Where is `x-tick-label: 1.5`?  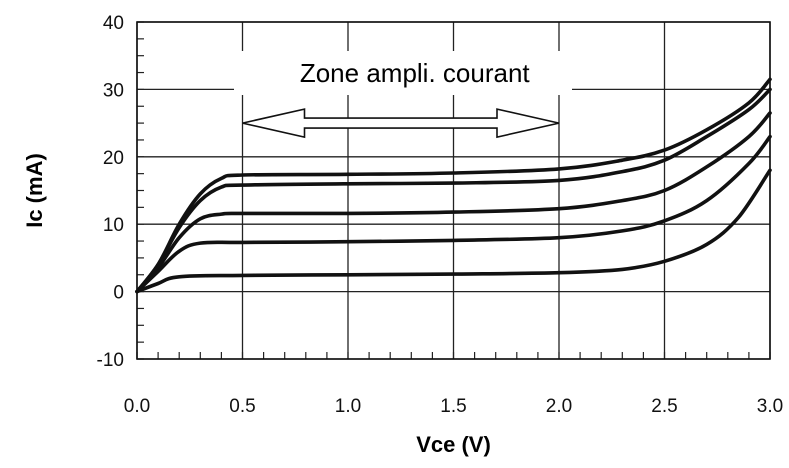
x-tick-label: 1.5 is located at coordinates (453, 406).